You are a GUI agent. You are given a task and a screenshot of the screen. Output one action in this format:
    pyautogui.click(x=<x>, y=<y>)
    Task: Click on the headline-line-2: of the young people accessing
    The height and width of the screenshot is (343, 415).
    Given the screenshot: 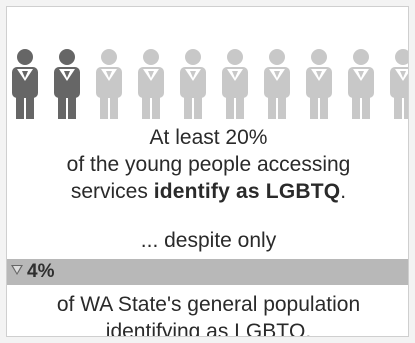 What is the action you would take?
    pyautogui.click(x=208, y=164)
    